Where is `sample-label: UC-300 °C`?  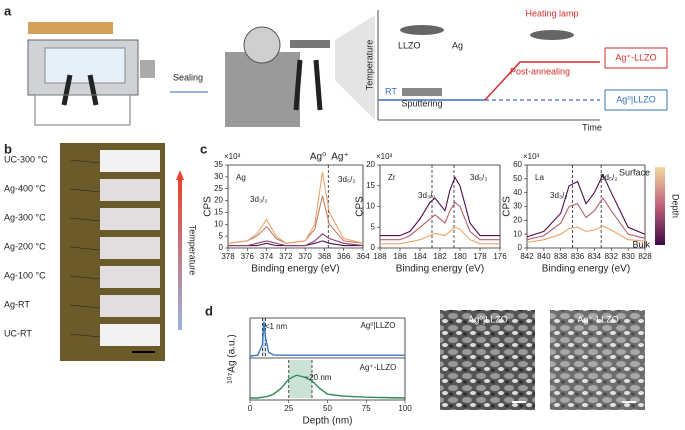
sample-label: UC-300 °C is located at coordinates (26, 159).